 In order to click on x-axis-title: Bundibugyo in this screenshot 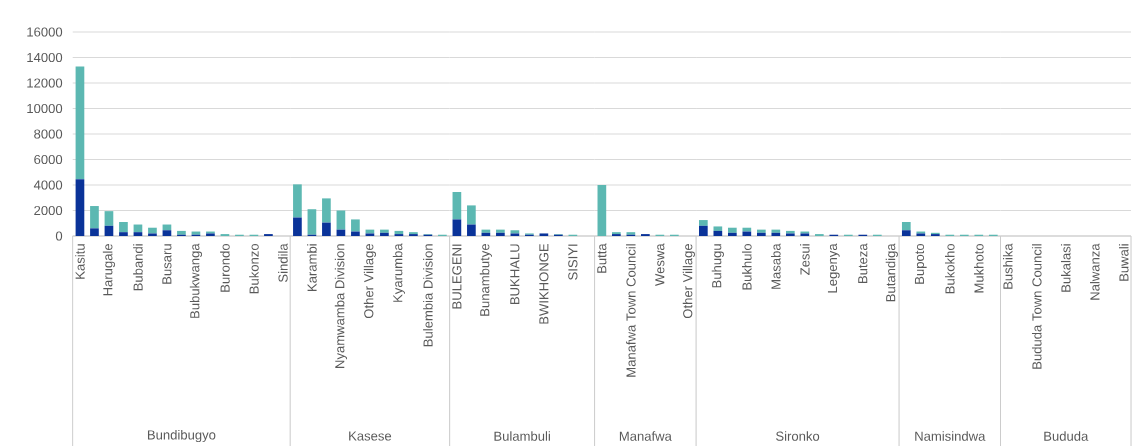, I will do `click(181, 436)`.